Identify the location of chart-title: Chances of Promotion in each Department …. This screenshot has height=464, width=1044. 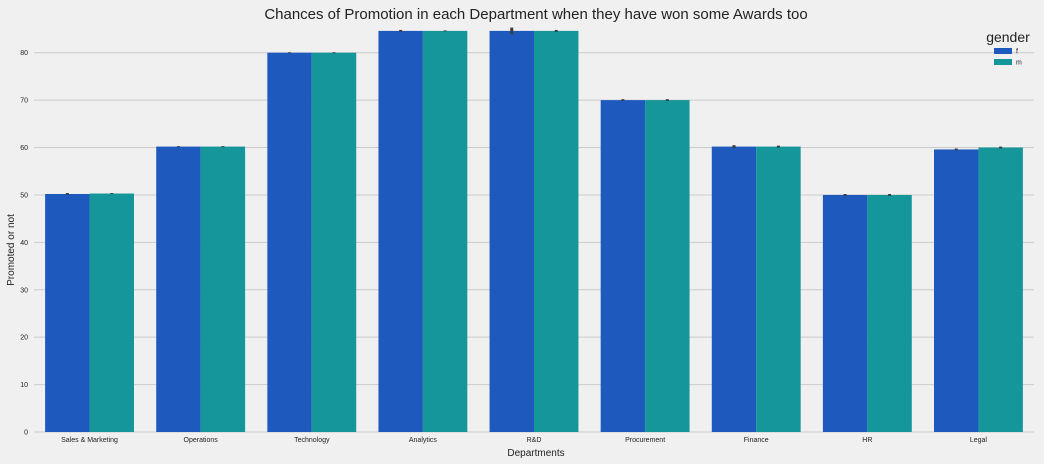
(535, 14).